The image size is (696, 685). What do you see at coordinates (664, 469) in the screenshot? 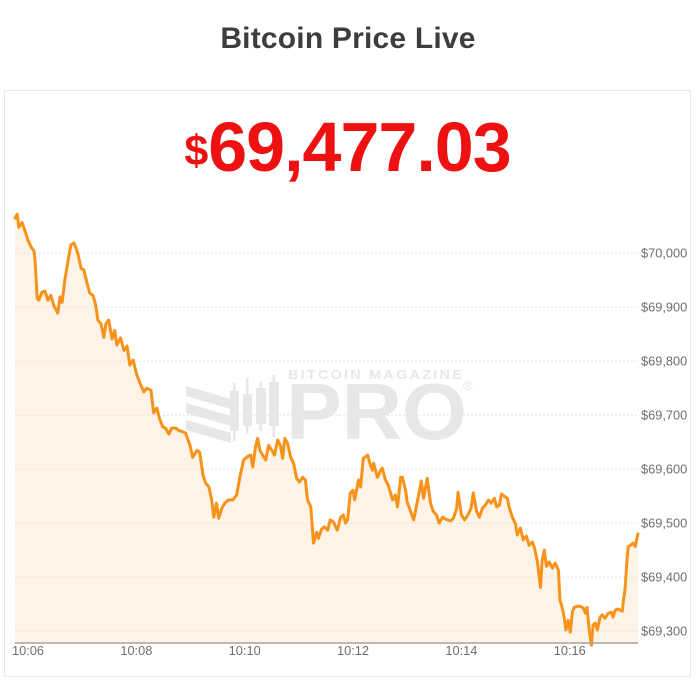
I see `y-tick-label: $69,600` at bounding box center [664, 469].